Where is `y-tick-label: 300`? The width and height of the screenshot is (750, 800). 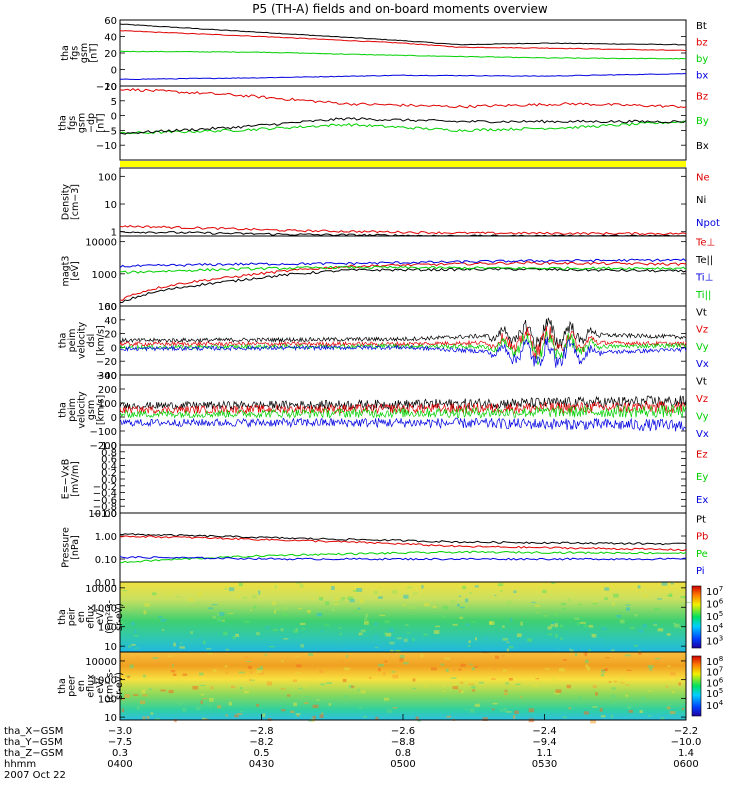
y-tick-label: 300 is located at coordinates (107, 376).